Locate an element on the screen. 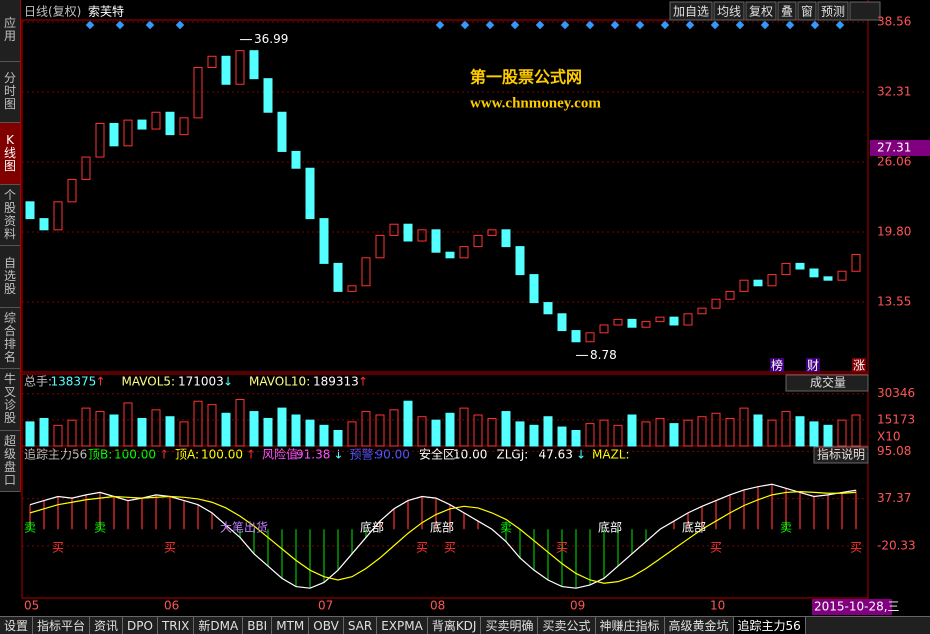 This screenshot has height=634, width=930. side-tab: 应用 is located at coordinates (10, 31).